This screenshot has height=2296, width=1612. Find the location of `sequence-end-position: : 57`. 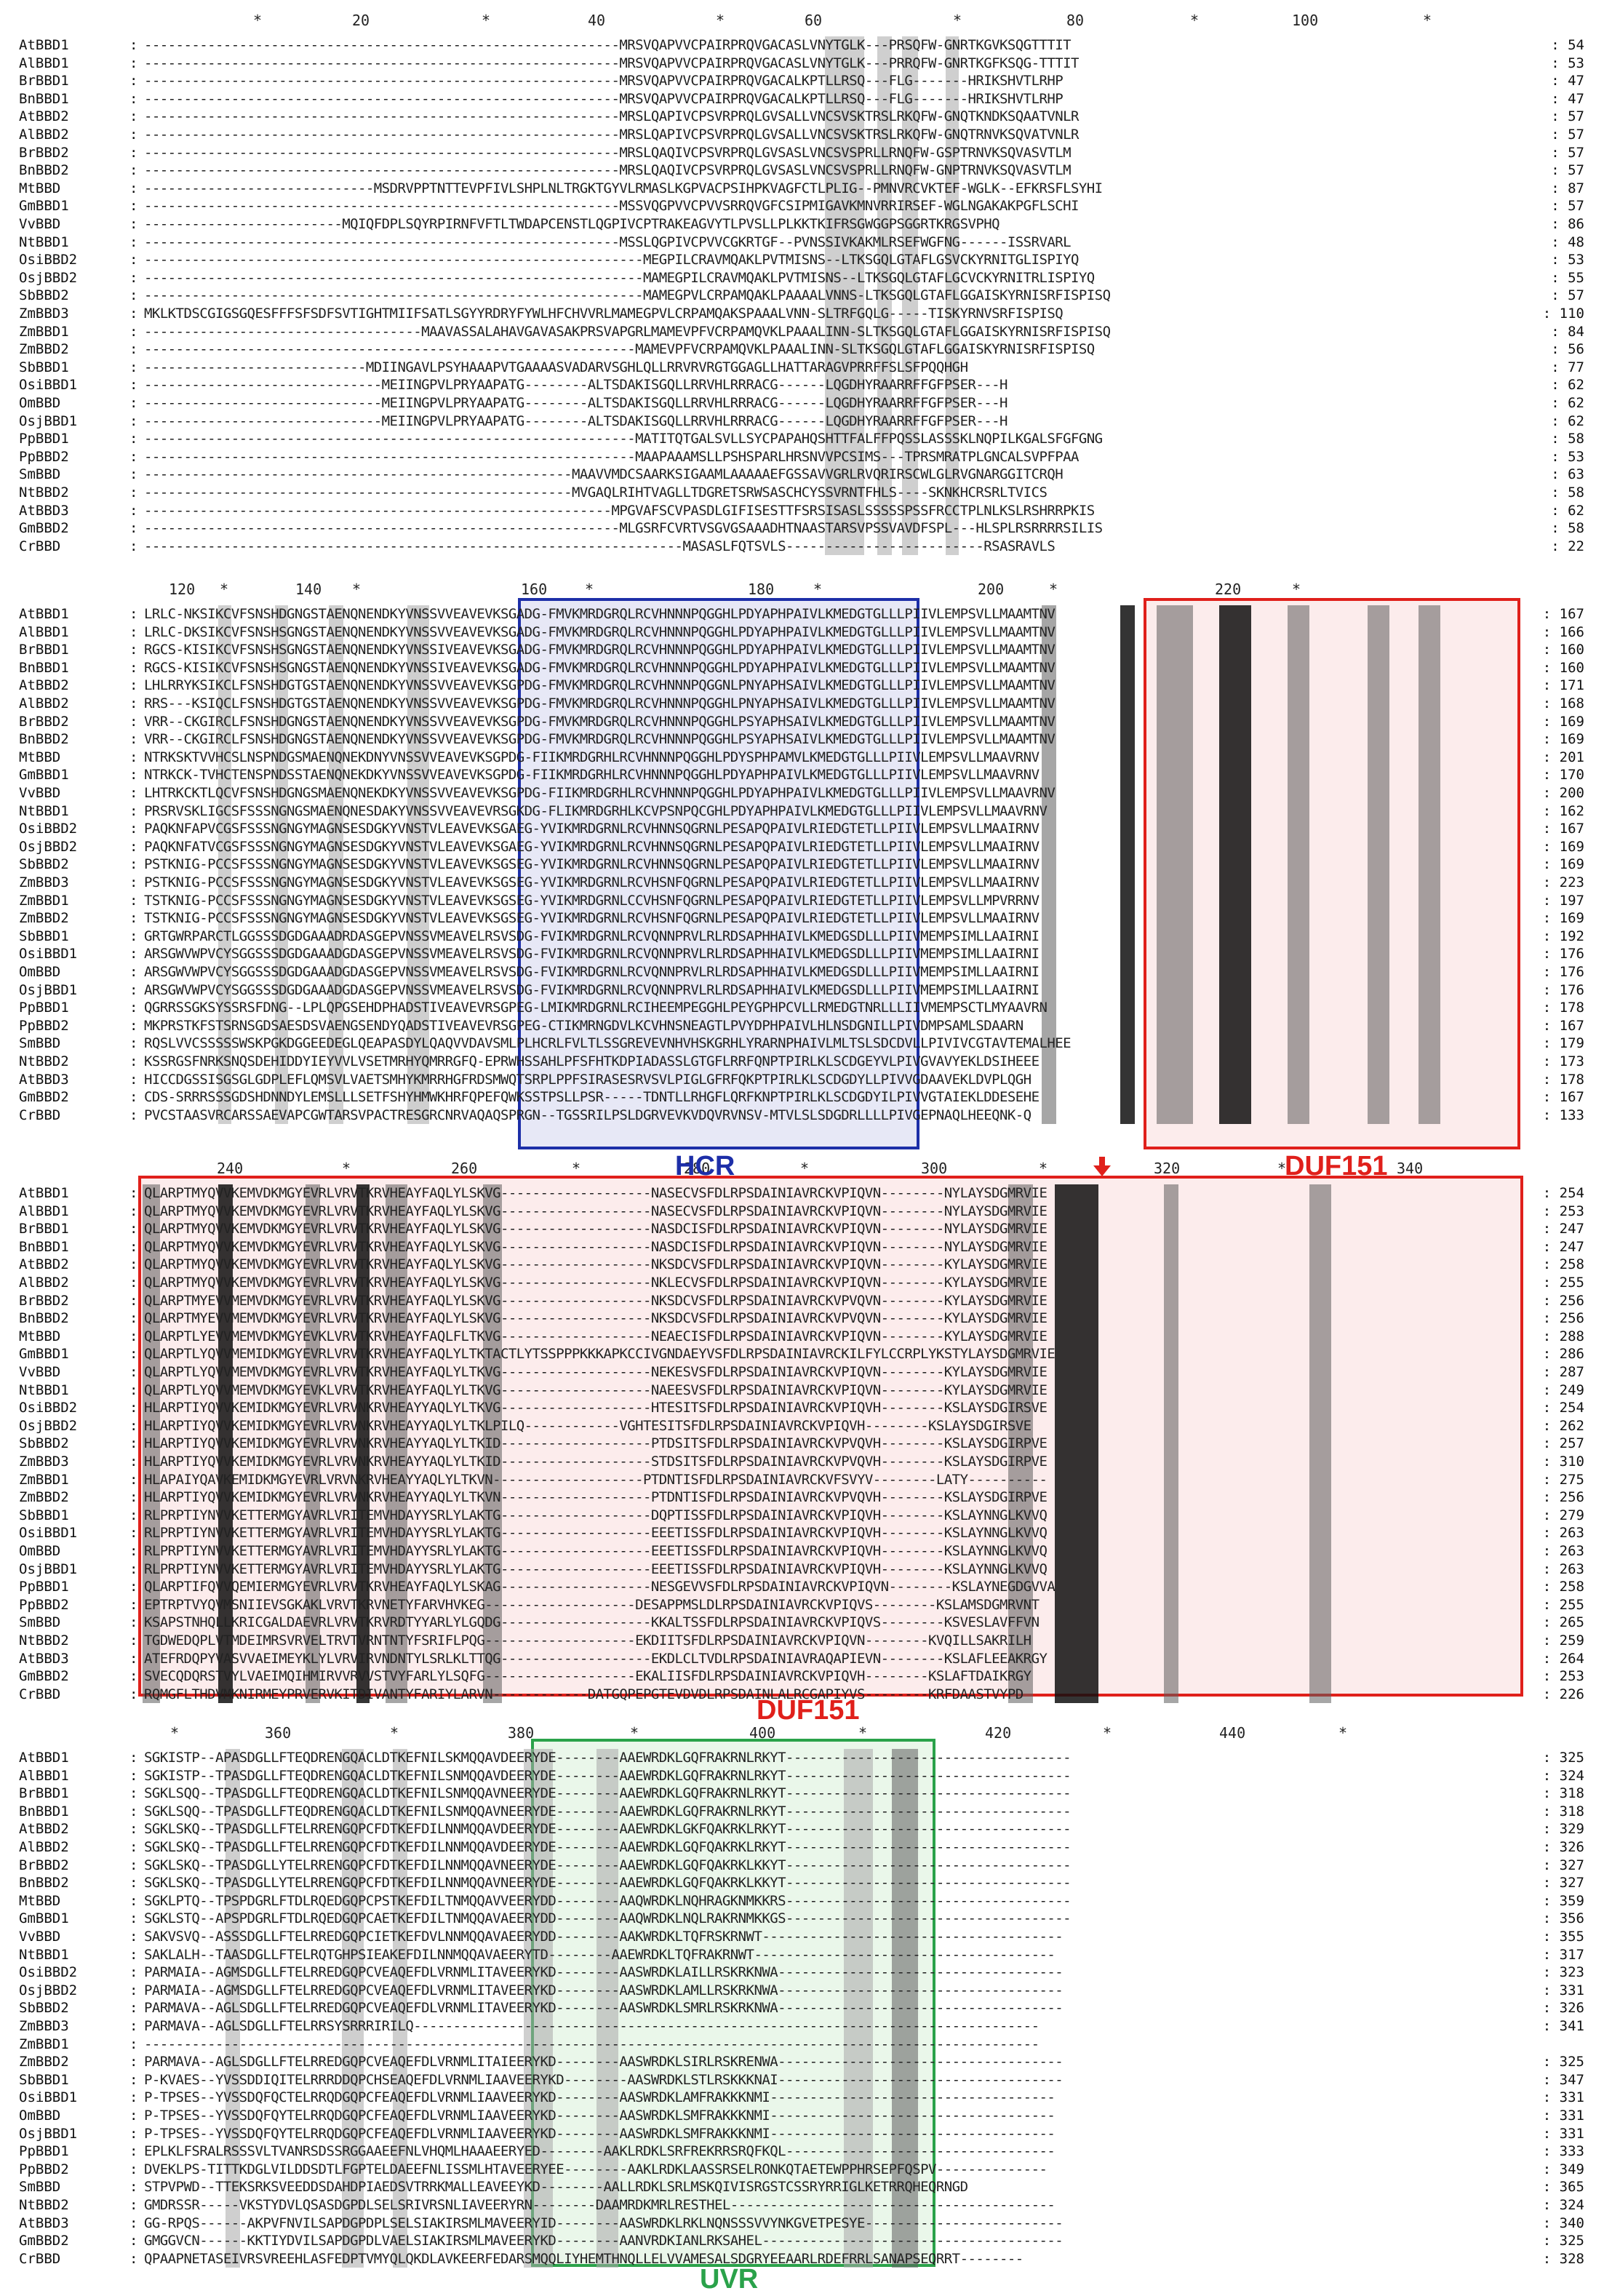

sequence-end-position: : 57 is located at coordinates (1568, 170).